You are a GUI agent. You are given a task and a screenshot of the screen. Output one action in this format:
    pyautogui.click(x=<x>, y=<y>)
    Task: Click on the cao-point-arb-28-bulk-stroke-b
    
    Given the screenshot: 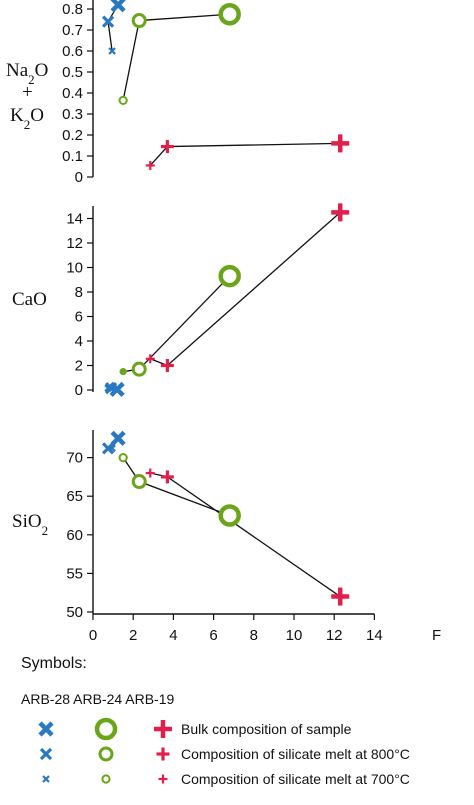 What is the action you would take?
    pyautogui.click(x=117, y=389)
    